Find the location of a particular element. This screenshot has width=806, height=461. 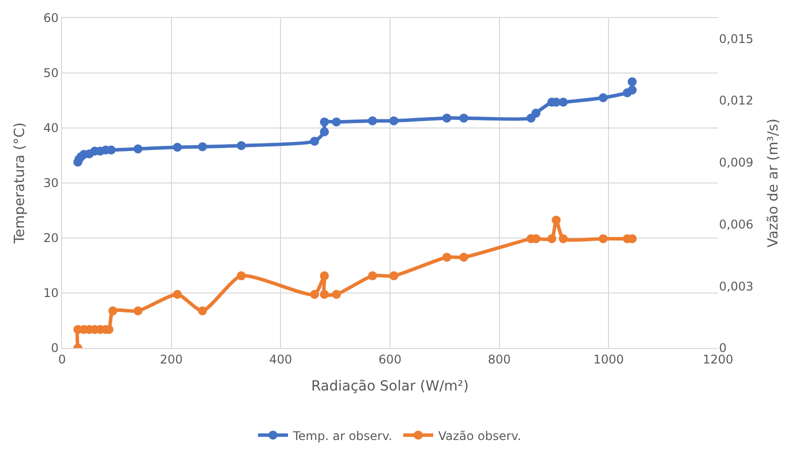

legend-label: Temp. ar observ. is located at coordinates (342, 435).